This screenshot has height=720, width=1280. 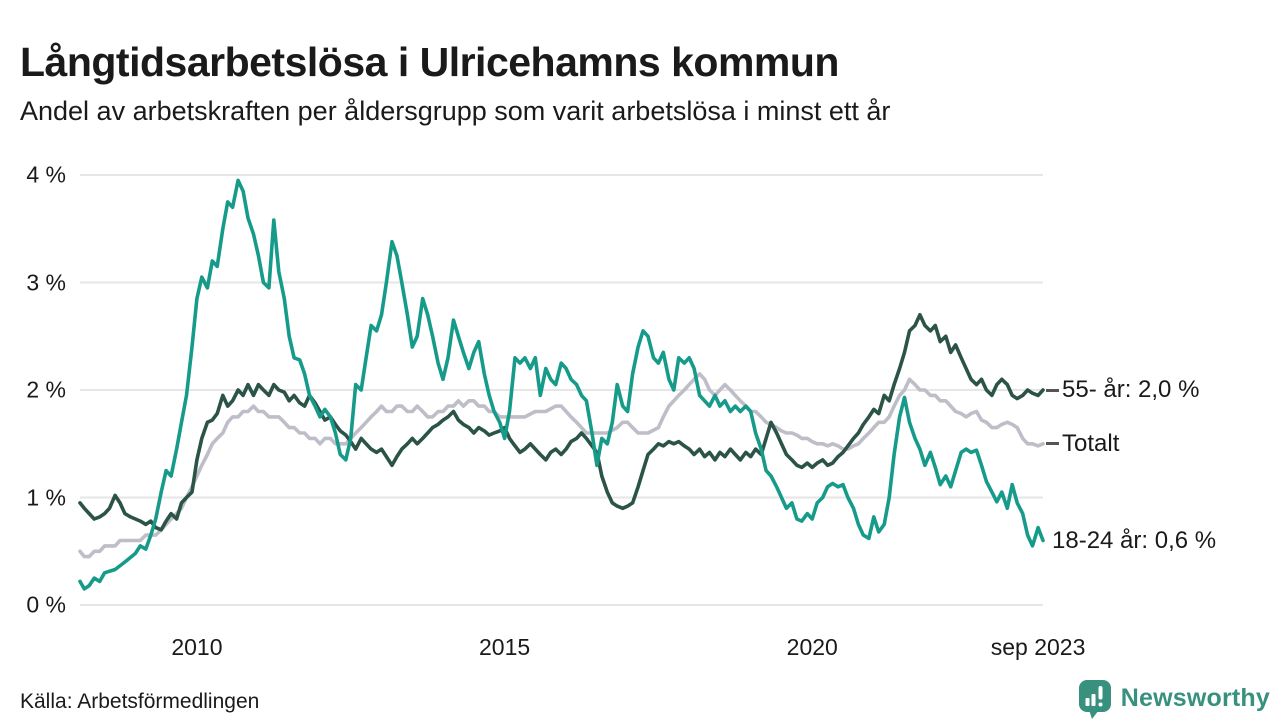 I want to click on y-tick-label: 2 %, so click(x=46, y=389).